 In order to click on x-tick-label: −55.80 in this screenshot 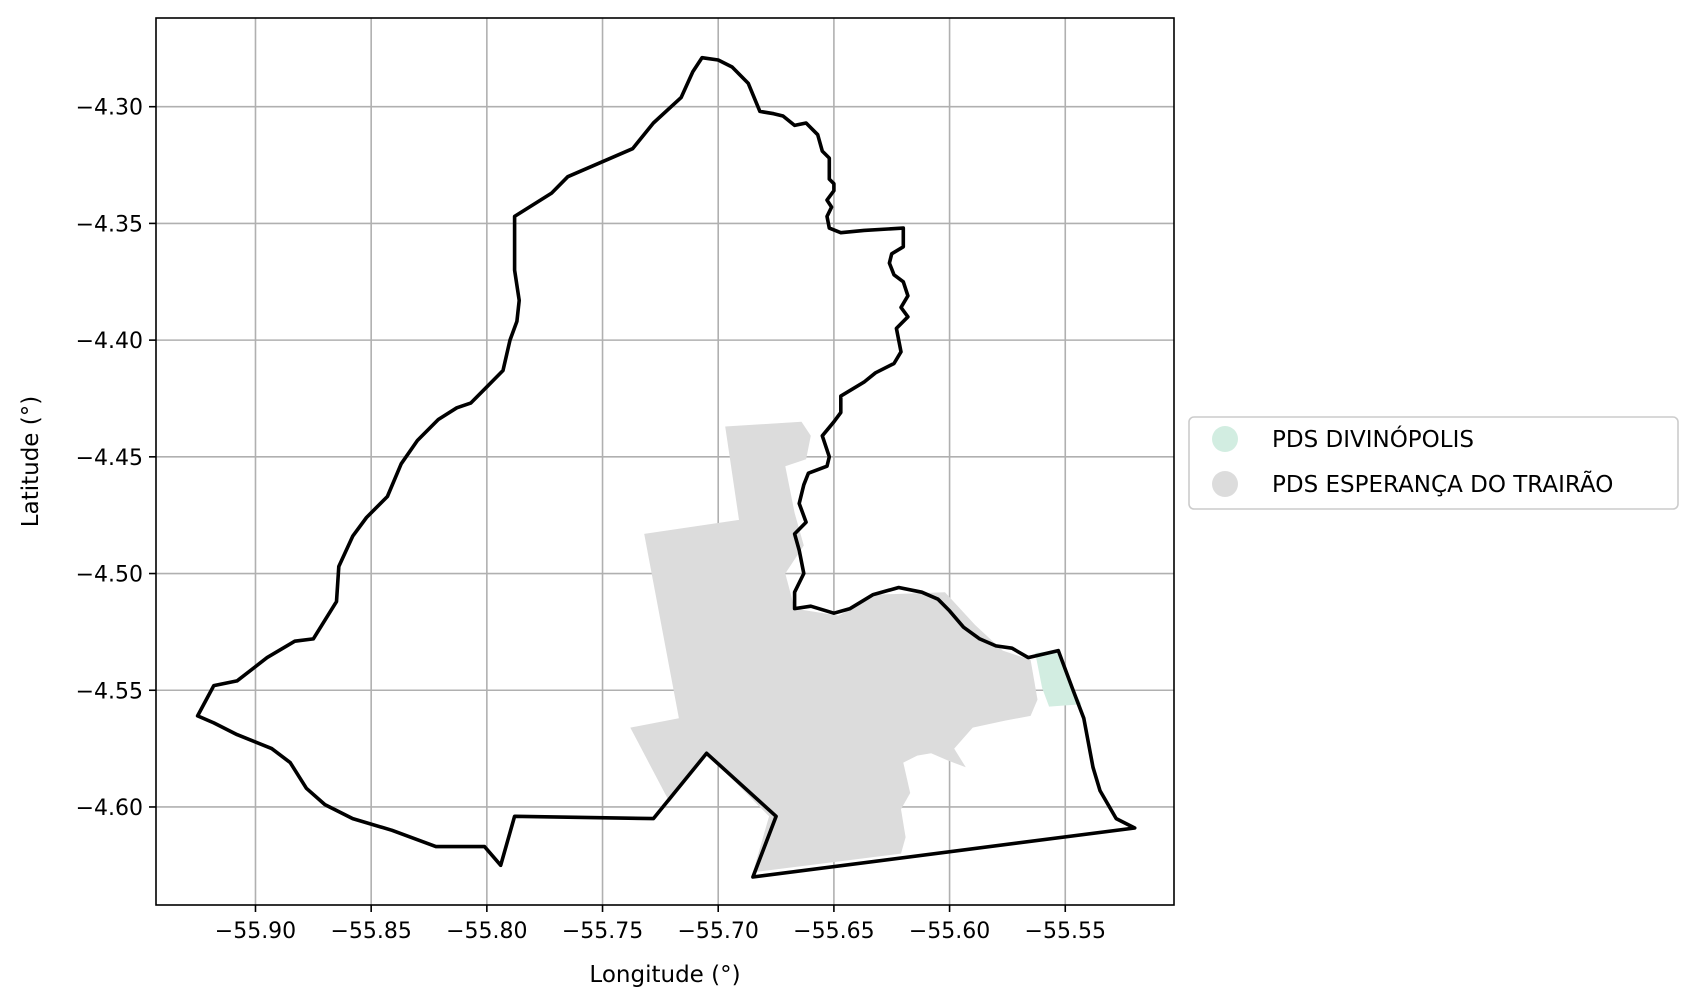, I will do `click(486, 931)`.